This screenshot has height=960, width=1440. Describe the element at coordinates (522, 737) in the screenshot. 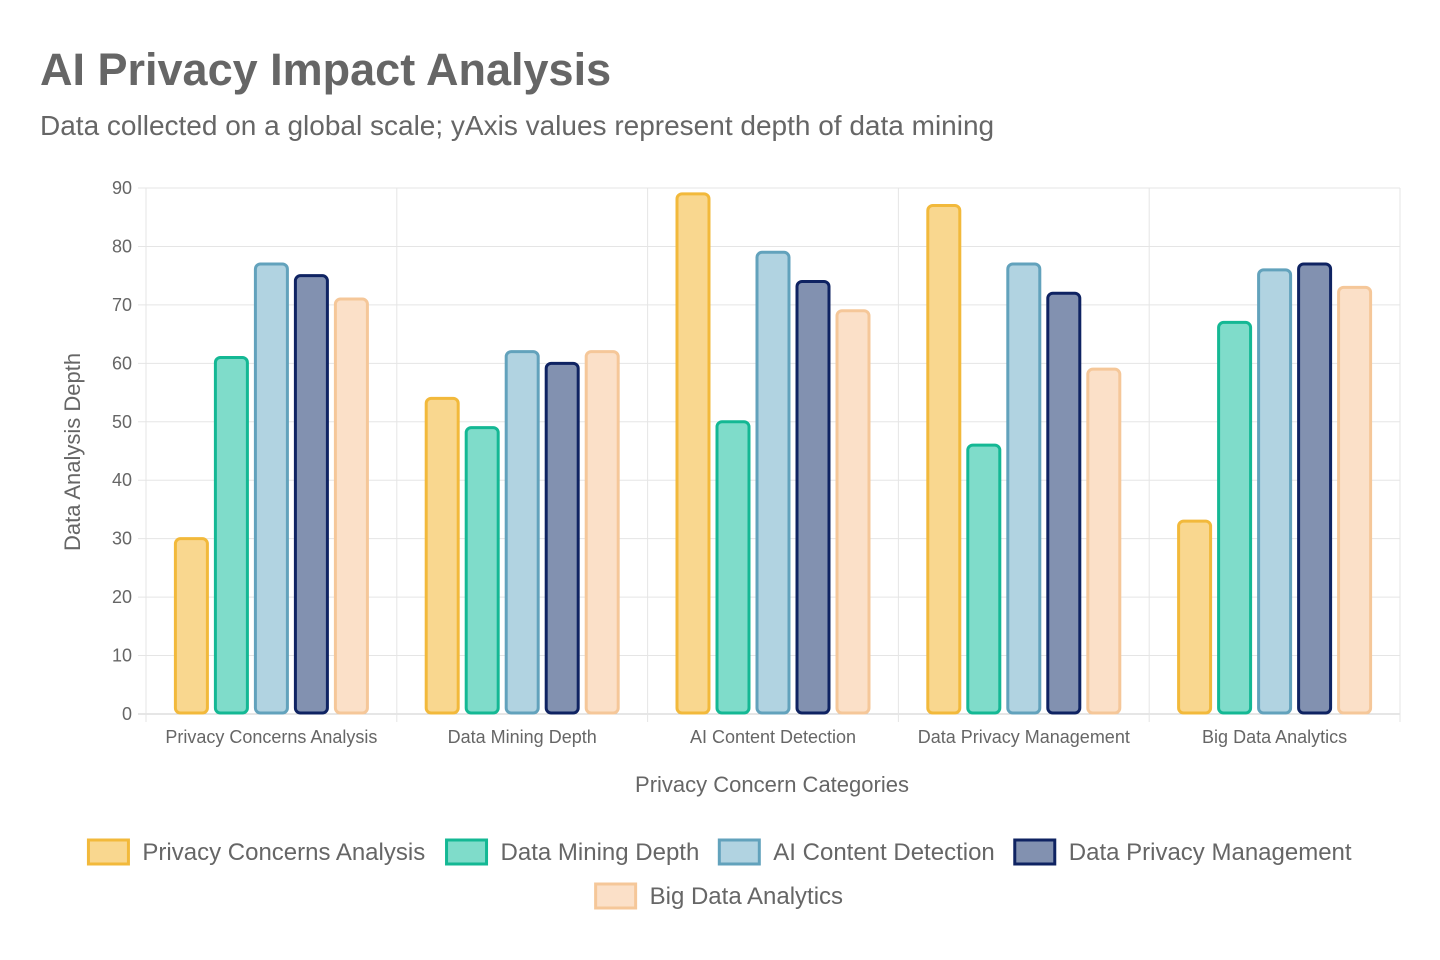

I see `x-tick-label: Data Mining Depth` at that location.